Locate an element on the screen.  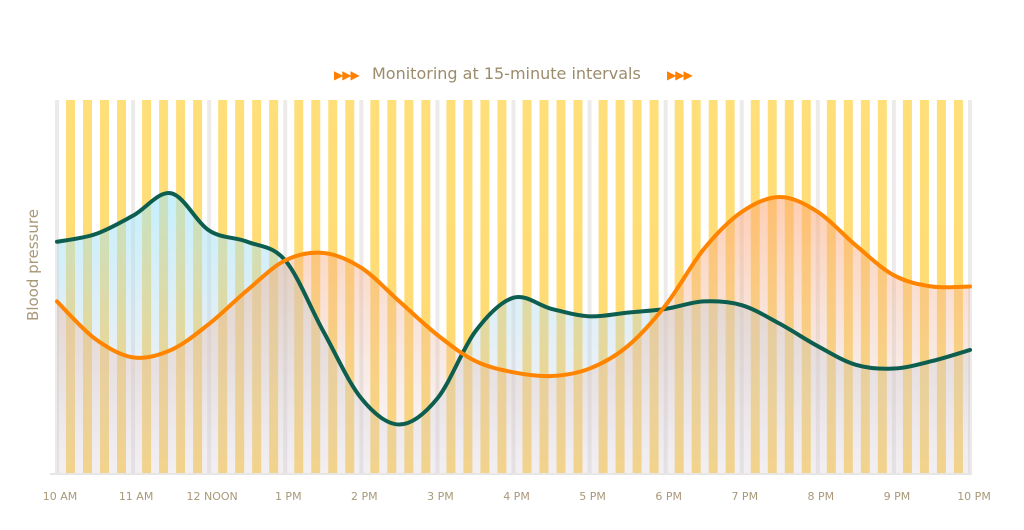
x-tick-label: 11 AM is located at coordinates (136, 496).